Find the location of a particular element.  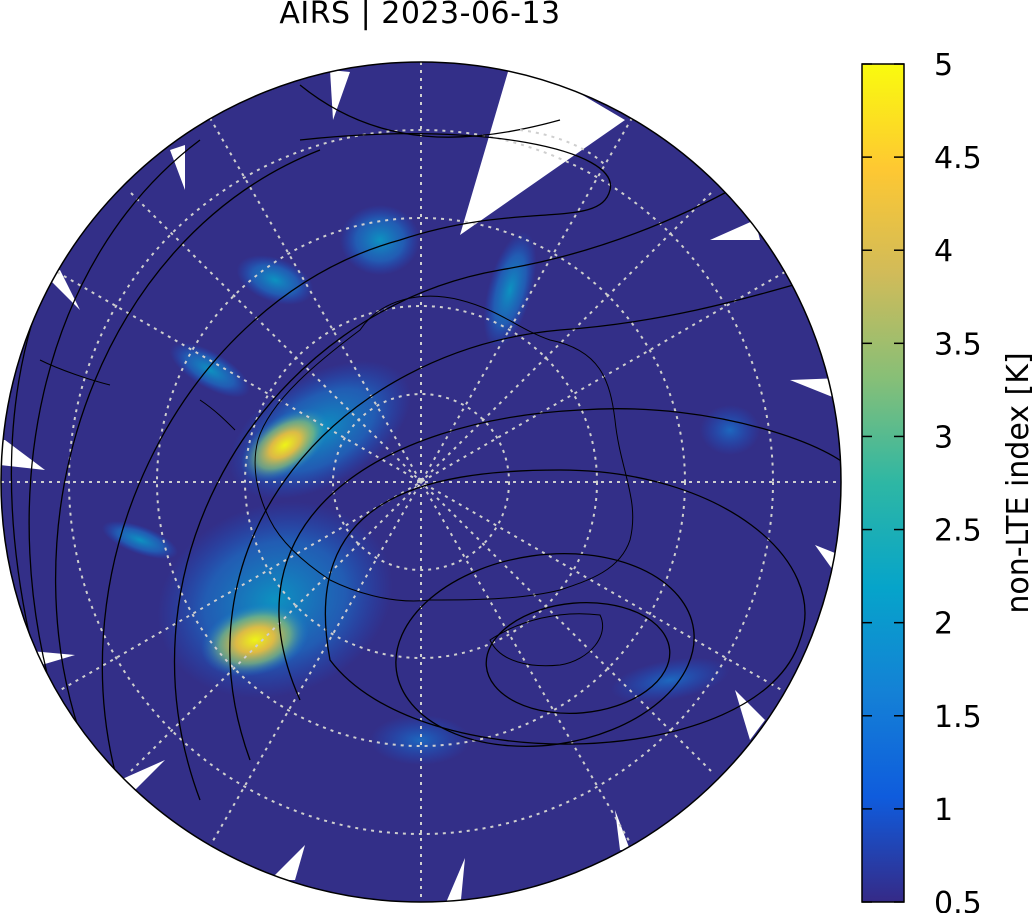

colorbar-ticks: 0.5 1 1.5 2 2.5 3 3.5 4 4.5 5 is located at coordinates (922, 480).